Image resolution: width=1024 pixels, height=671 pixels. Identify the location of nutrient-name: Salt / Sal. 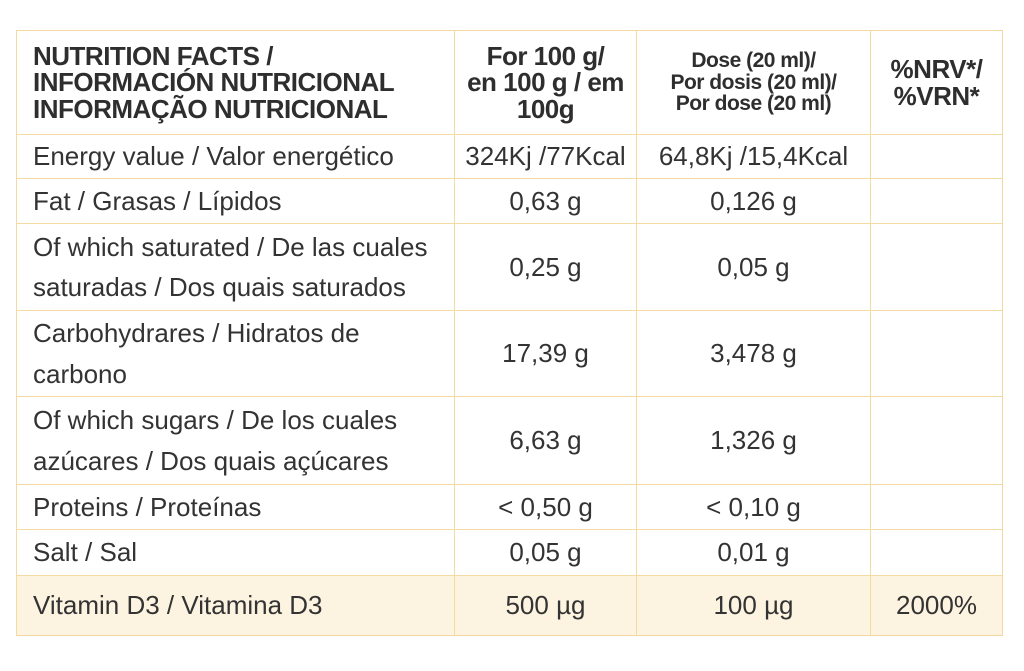
(235, 552).